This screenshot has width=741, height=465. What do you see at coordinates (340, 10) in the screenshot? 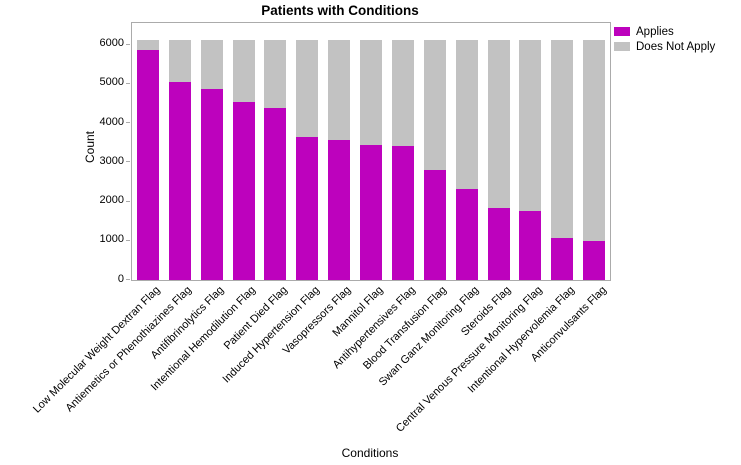
I see `chart-title: Patients with Conditions` at bounding box center [340, 10].